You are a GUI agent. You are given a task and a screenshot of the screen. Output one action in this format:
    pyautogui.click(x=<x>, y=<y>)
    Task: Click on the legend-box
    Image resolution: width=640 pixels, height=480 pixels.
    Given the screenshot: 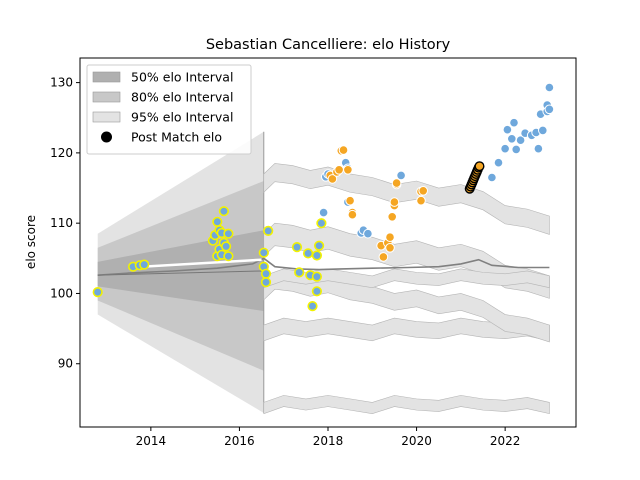 What is the action you would take?
    pyautogui.click(x=169, y=109)
    